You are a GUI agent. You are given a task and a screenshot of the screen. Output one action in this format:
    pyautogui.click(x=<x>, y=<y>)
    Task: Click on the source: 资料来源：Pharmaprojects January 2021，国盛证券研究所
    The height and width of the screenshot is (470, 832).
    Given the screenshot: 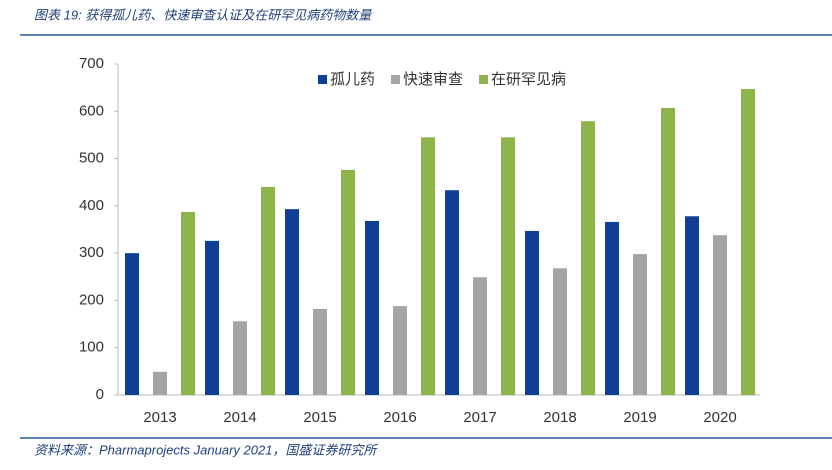 What is the action you would take?
    pyautogui.click(x=206, y=449)
    